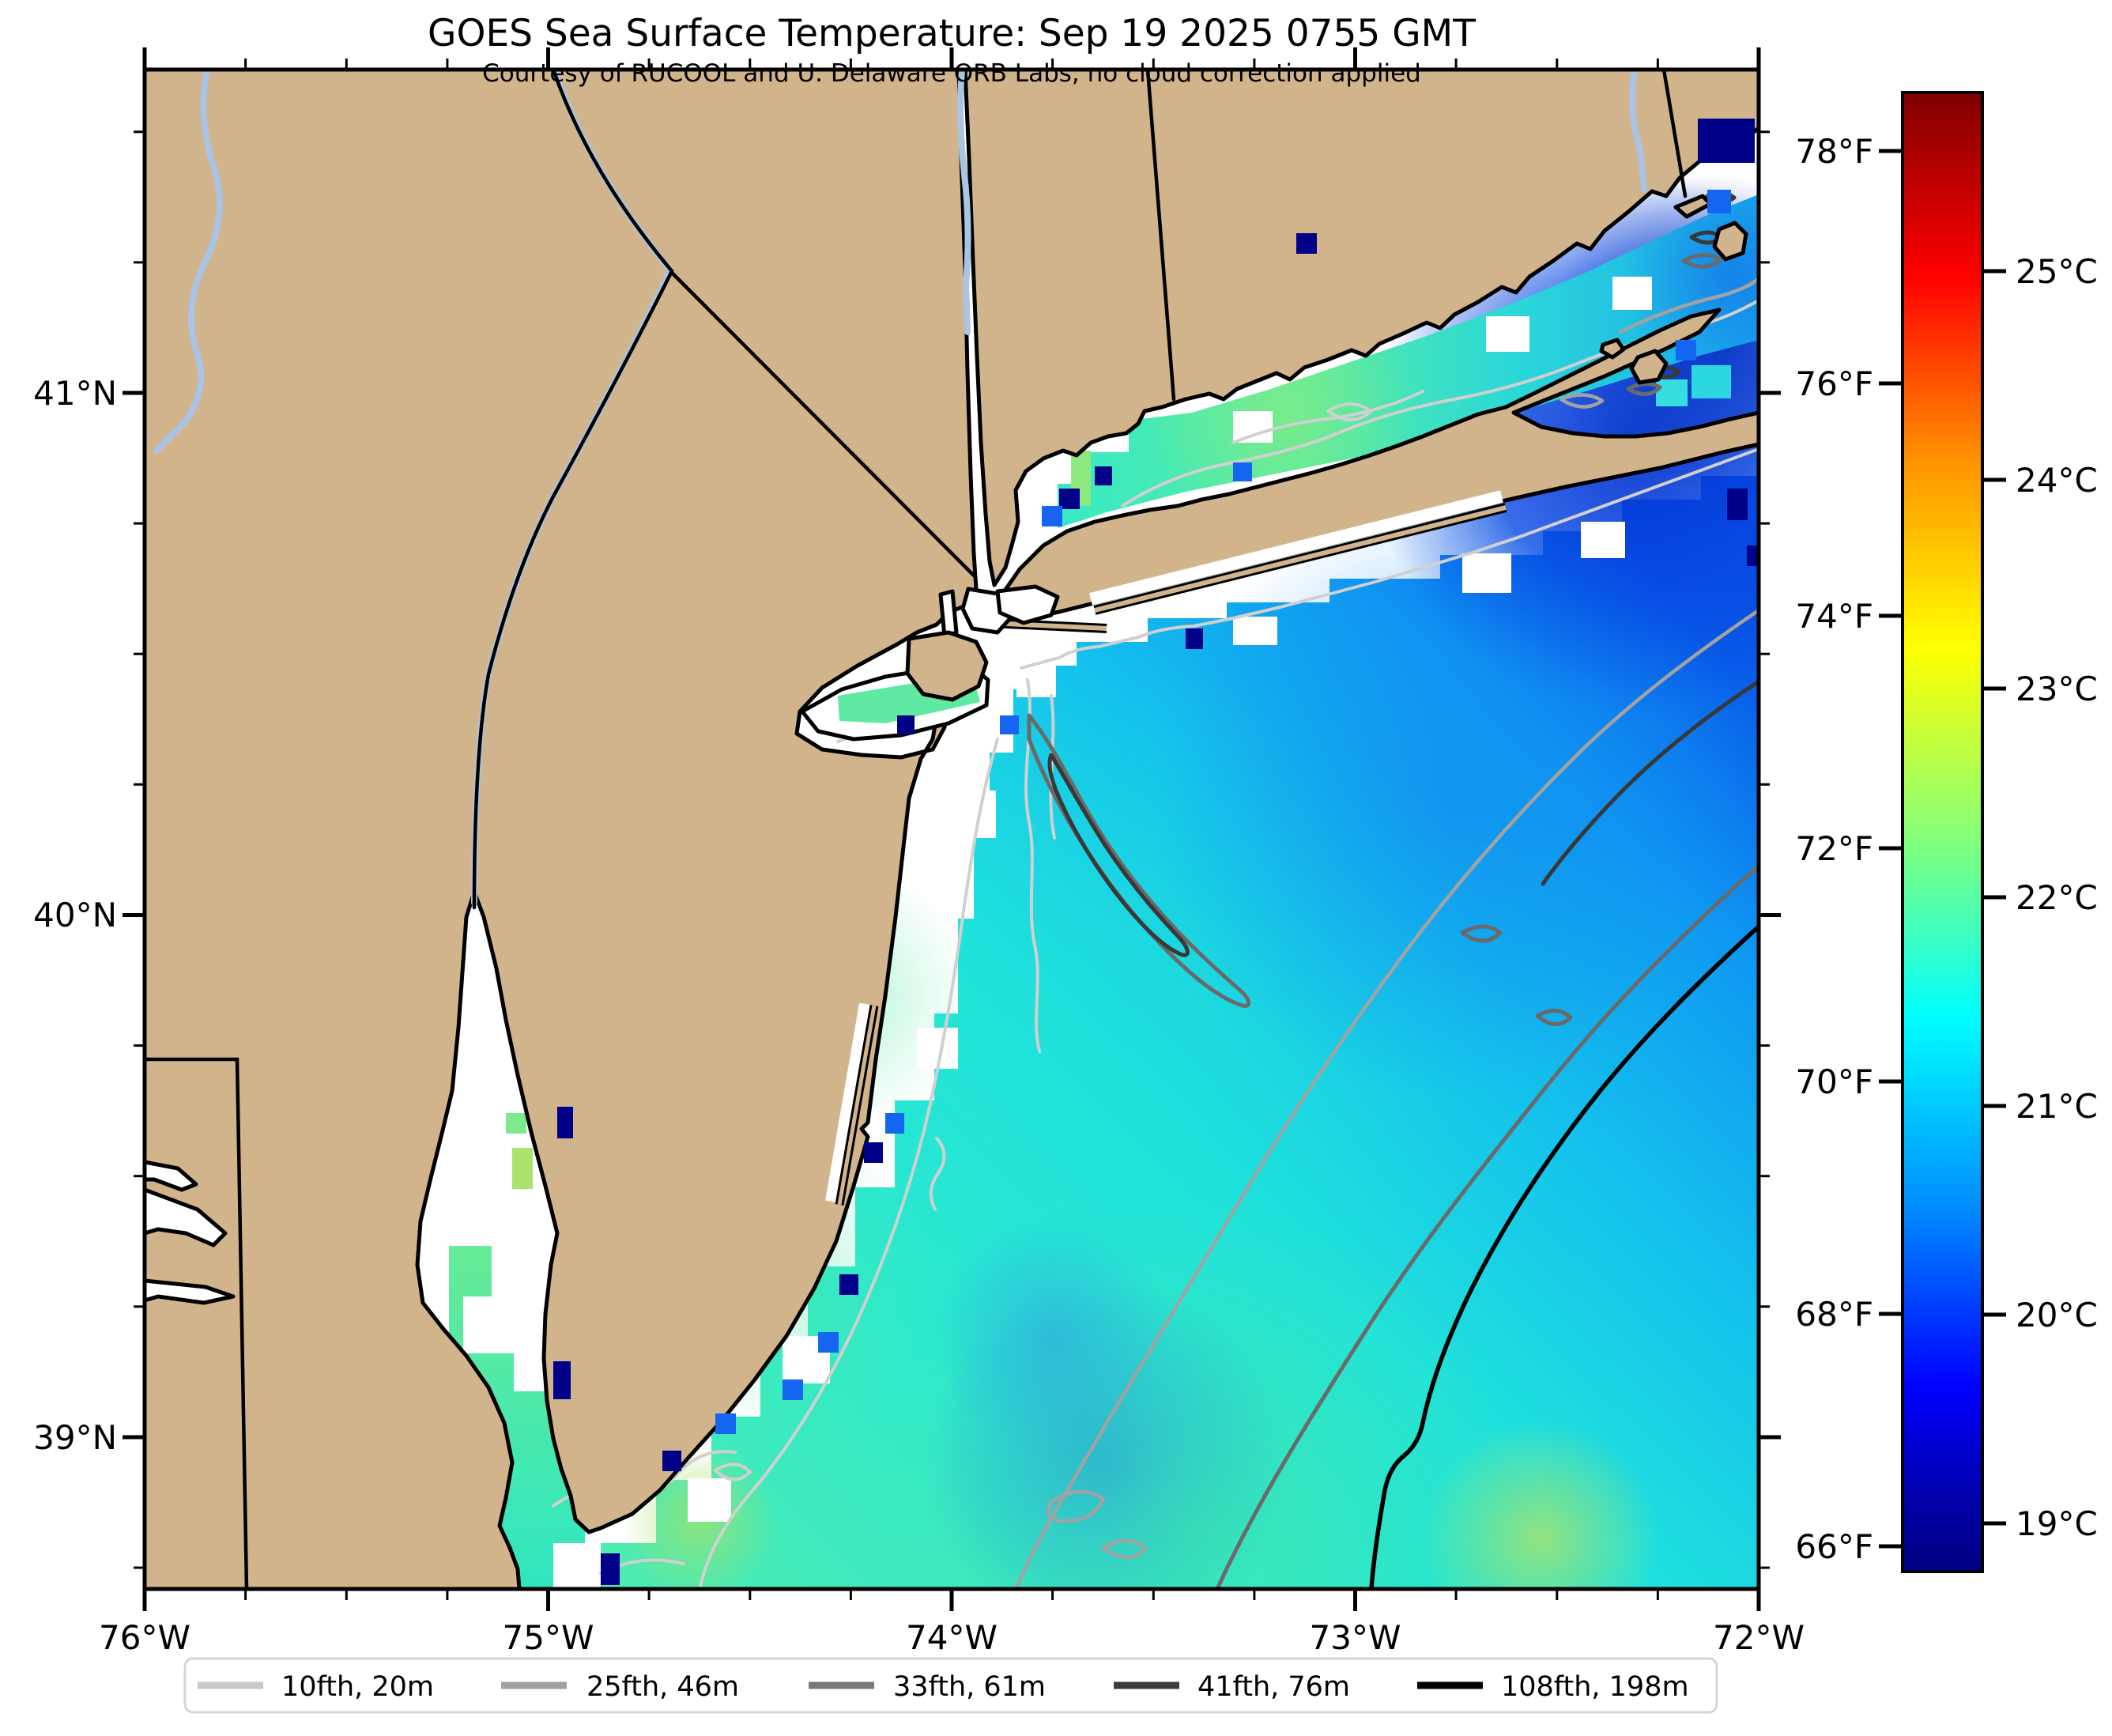 This screenshot has width=2112, height=1736. What do you see at coordinates (75, 393) in the screenshot?
I see `y-tick-label: 41°N` at bounding box center [75, 393].